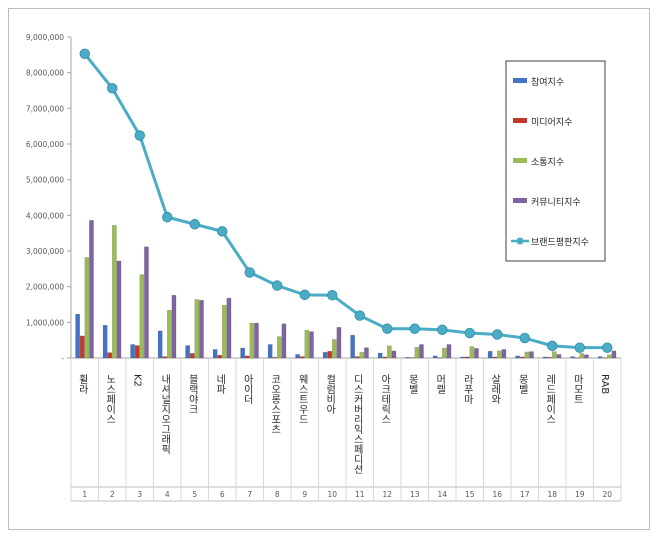 The height and width of the screenshot is (540, 660). Describe the element at coordinates (520, 241) in the screenshot. I see `legend-marker` at that location.